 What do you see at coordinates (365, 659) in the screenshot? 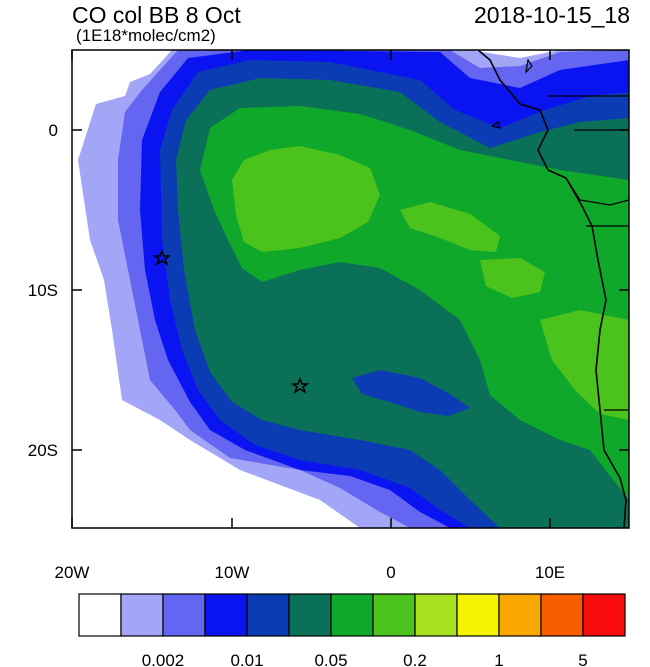
I see `colorbar-labels: 0.002 0.01 0.05 0.2 1 5` at bounding box center [365, 659].